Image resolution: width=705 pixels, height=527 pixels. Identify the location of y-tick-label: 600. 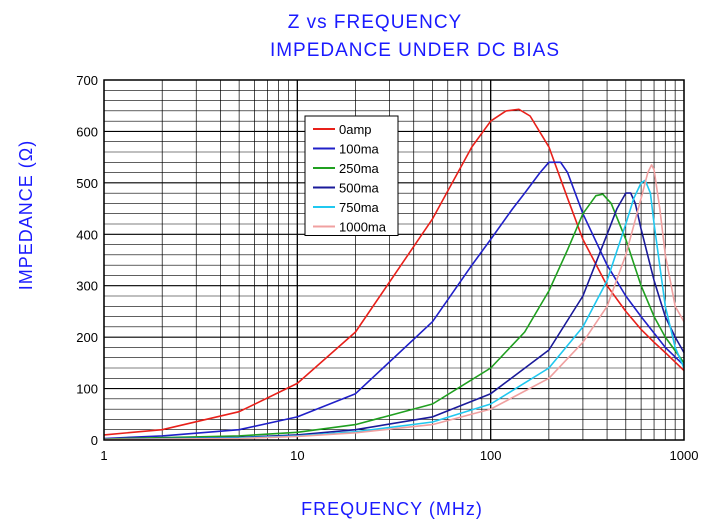
(87, 131).